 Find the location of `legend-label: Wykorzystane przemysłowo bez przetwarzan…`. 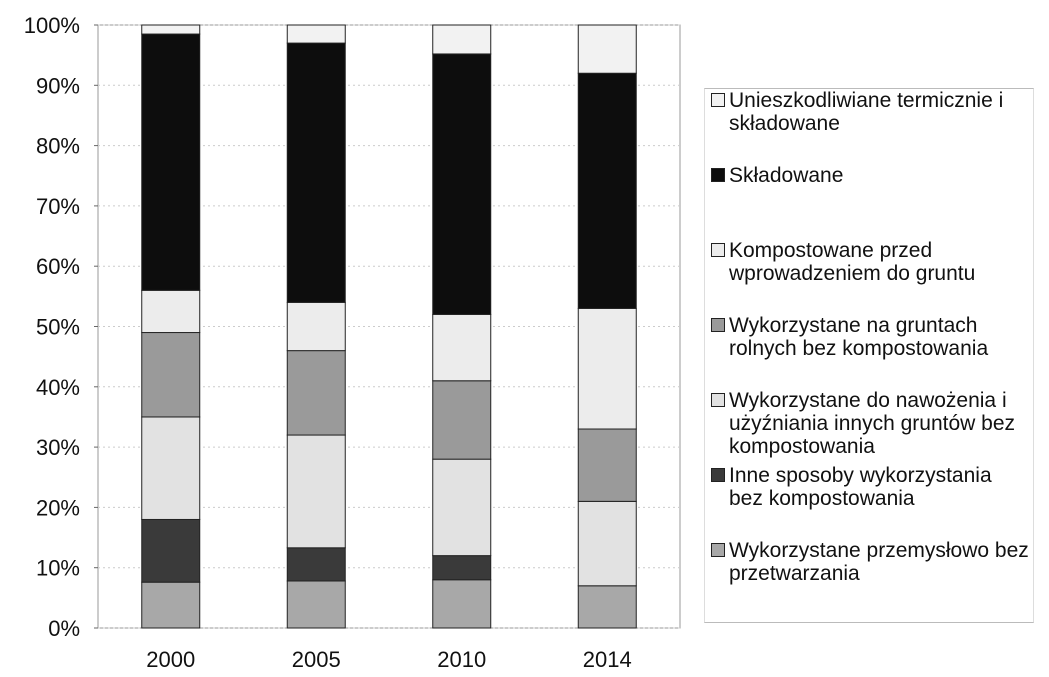

legend-label: Wykorzystane przemysłowo bez przetwarzan… is located at coordinates (879, 562).